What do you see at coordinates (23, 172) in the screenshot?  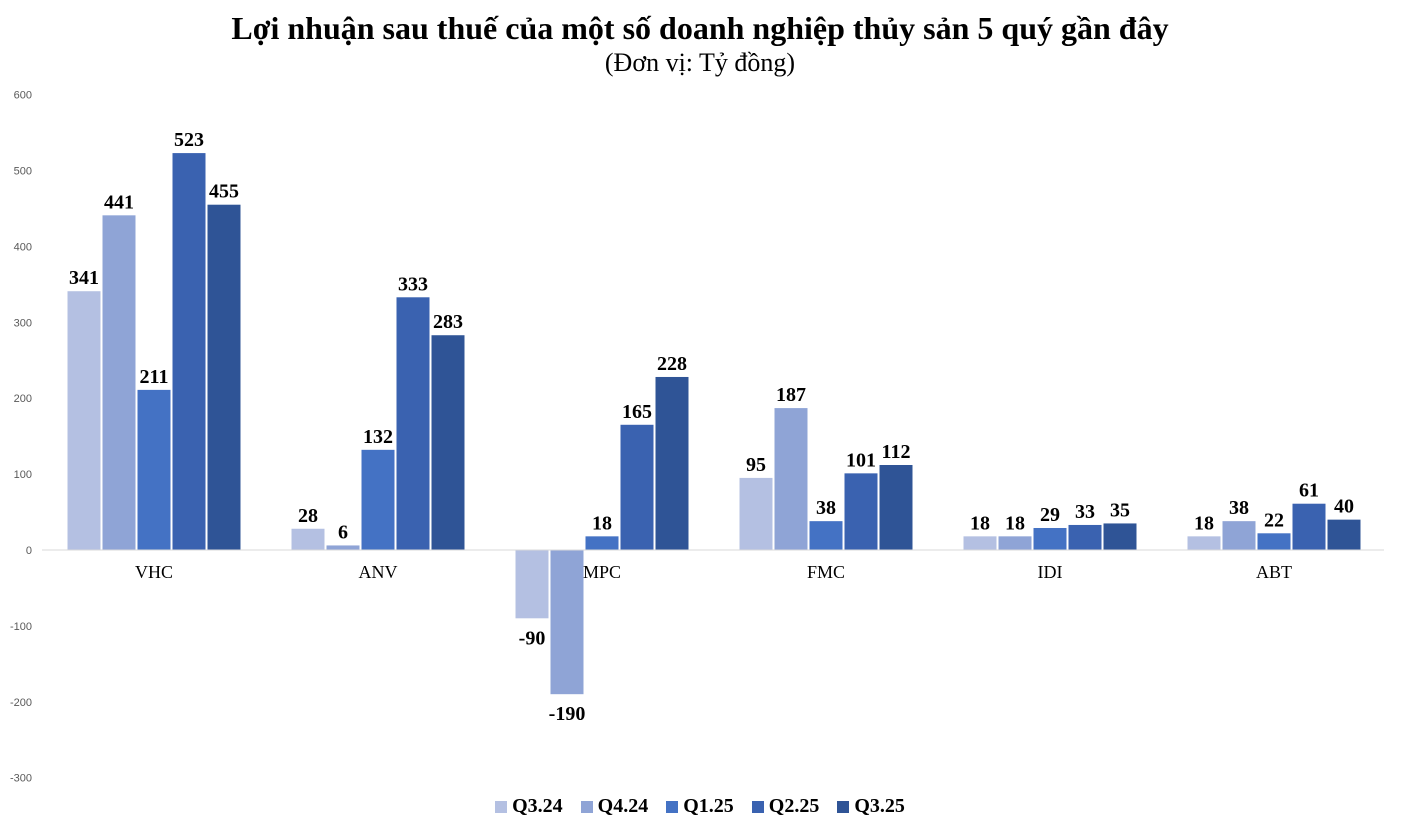 I see `y-tick-label: 500` at bounding box center [23, 172].